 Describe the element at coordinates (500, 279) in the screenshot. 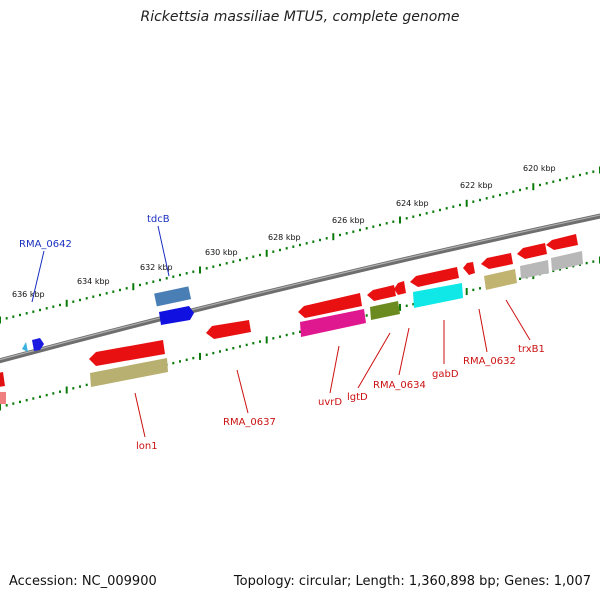

I see `gene-feature-rma0632-olive` at that location.